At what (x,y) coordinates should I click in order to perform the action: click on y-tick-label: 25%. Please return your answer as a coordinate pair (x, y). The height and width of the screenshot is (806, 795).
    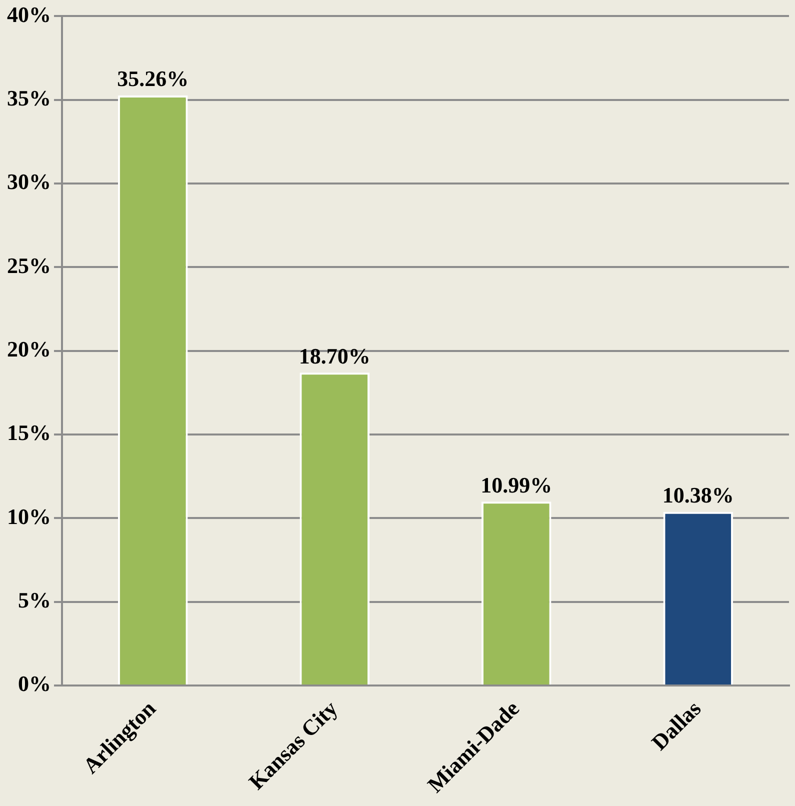
    Looking at the image, I should click on (29, 265).